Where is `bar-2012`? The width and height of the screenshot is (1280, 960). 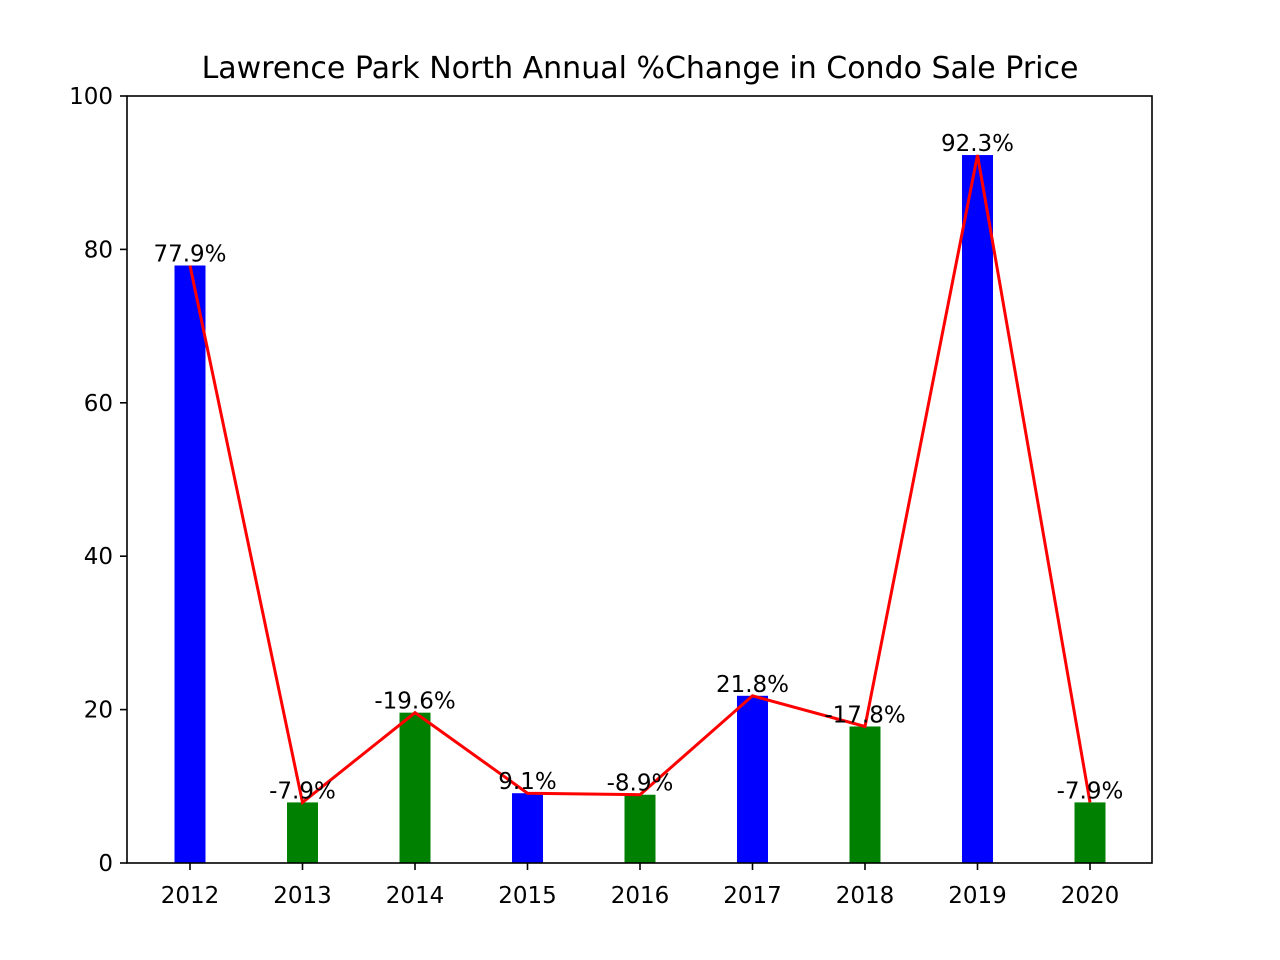
bar-2012 is located at coordinates (190, 564).